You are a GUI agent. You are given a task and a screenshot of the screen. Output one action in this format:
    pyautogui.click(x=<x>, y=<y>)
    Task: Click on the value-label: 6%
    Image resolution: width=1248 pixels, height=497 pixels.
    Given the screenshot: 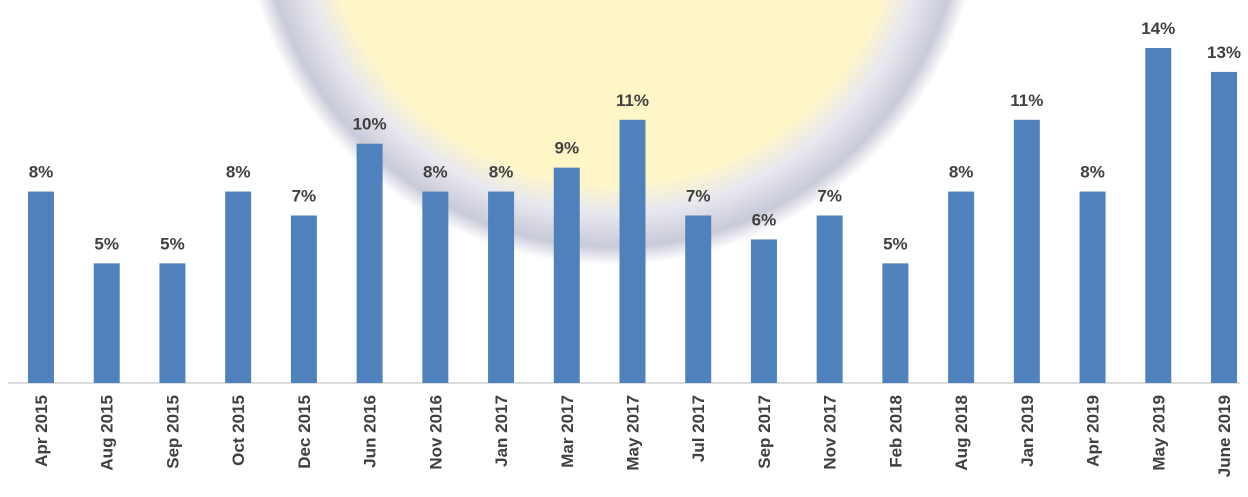 What is the action you would take?
    pyautogui.click(x=764, y=219)
    